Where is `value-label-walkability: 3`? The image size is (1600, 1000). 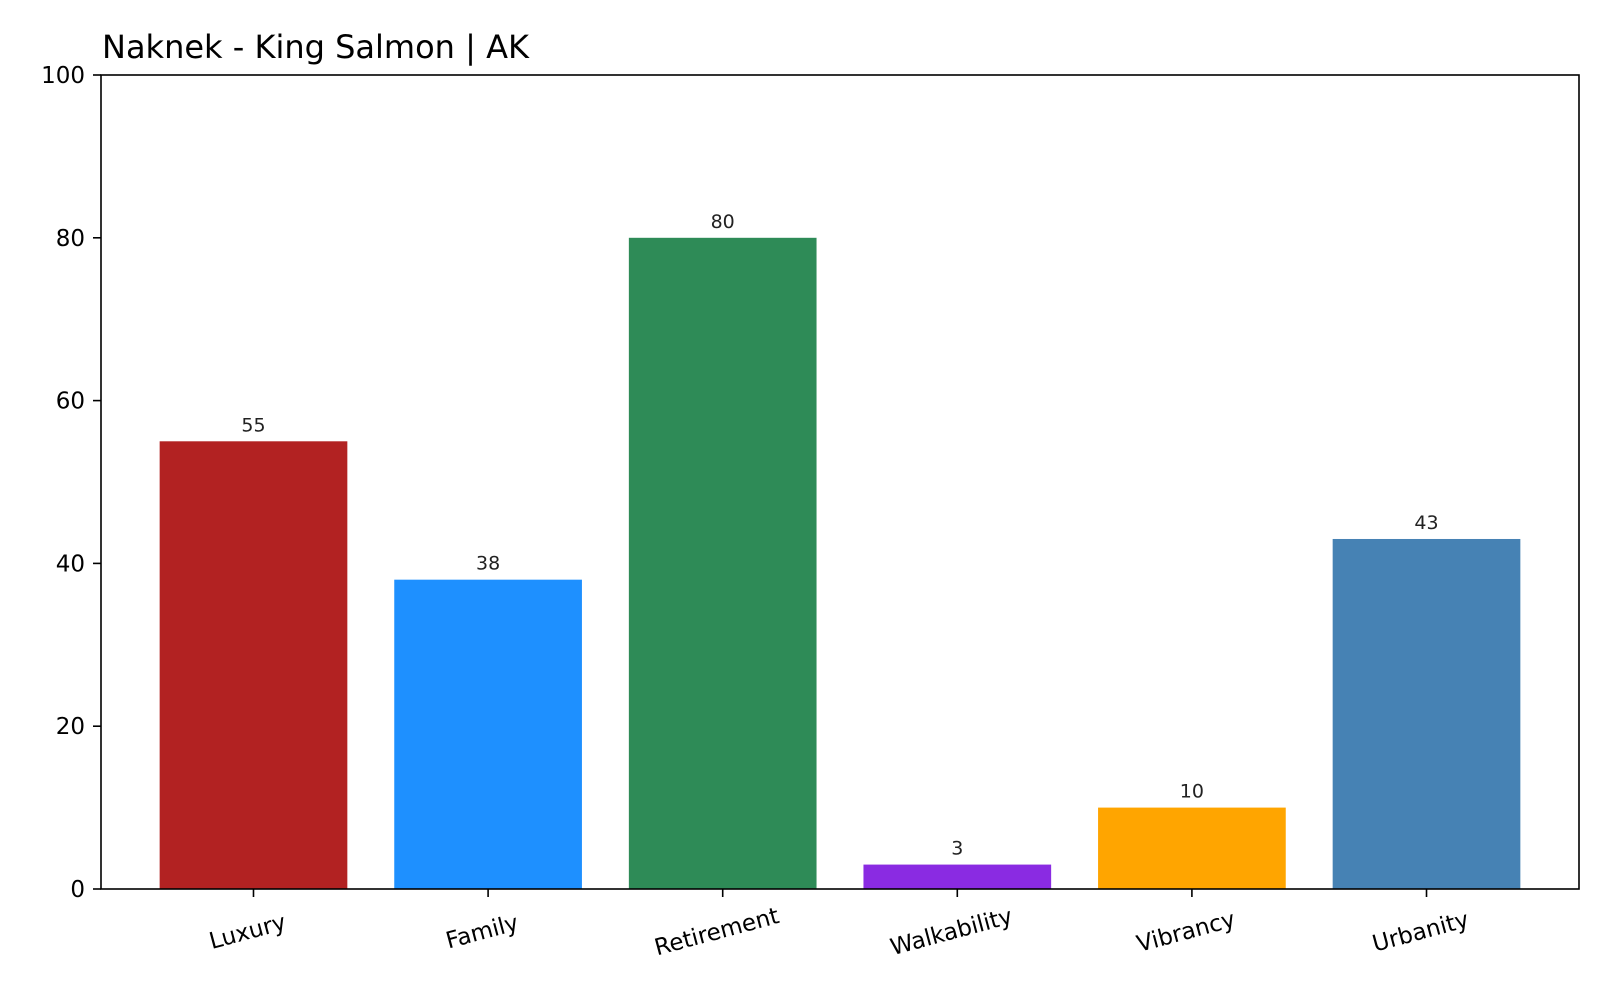 value-label-walkability: 3 is located at coordinates (957, 849).